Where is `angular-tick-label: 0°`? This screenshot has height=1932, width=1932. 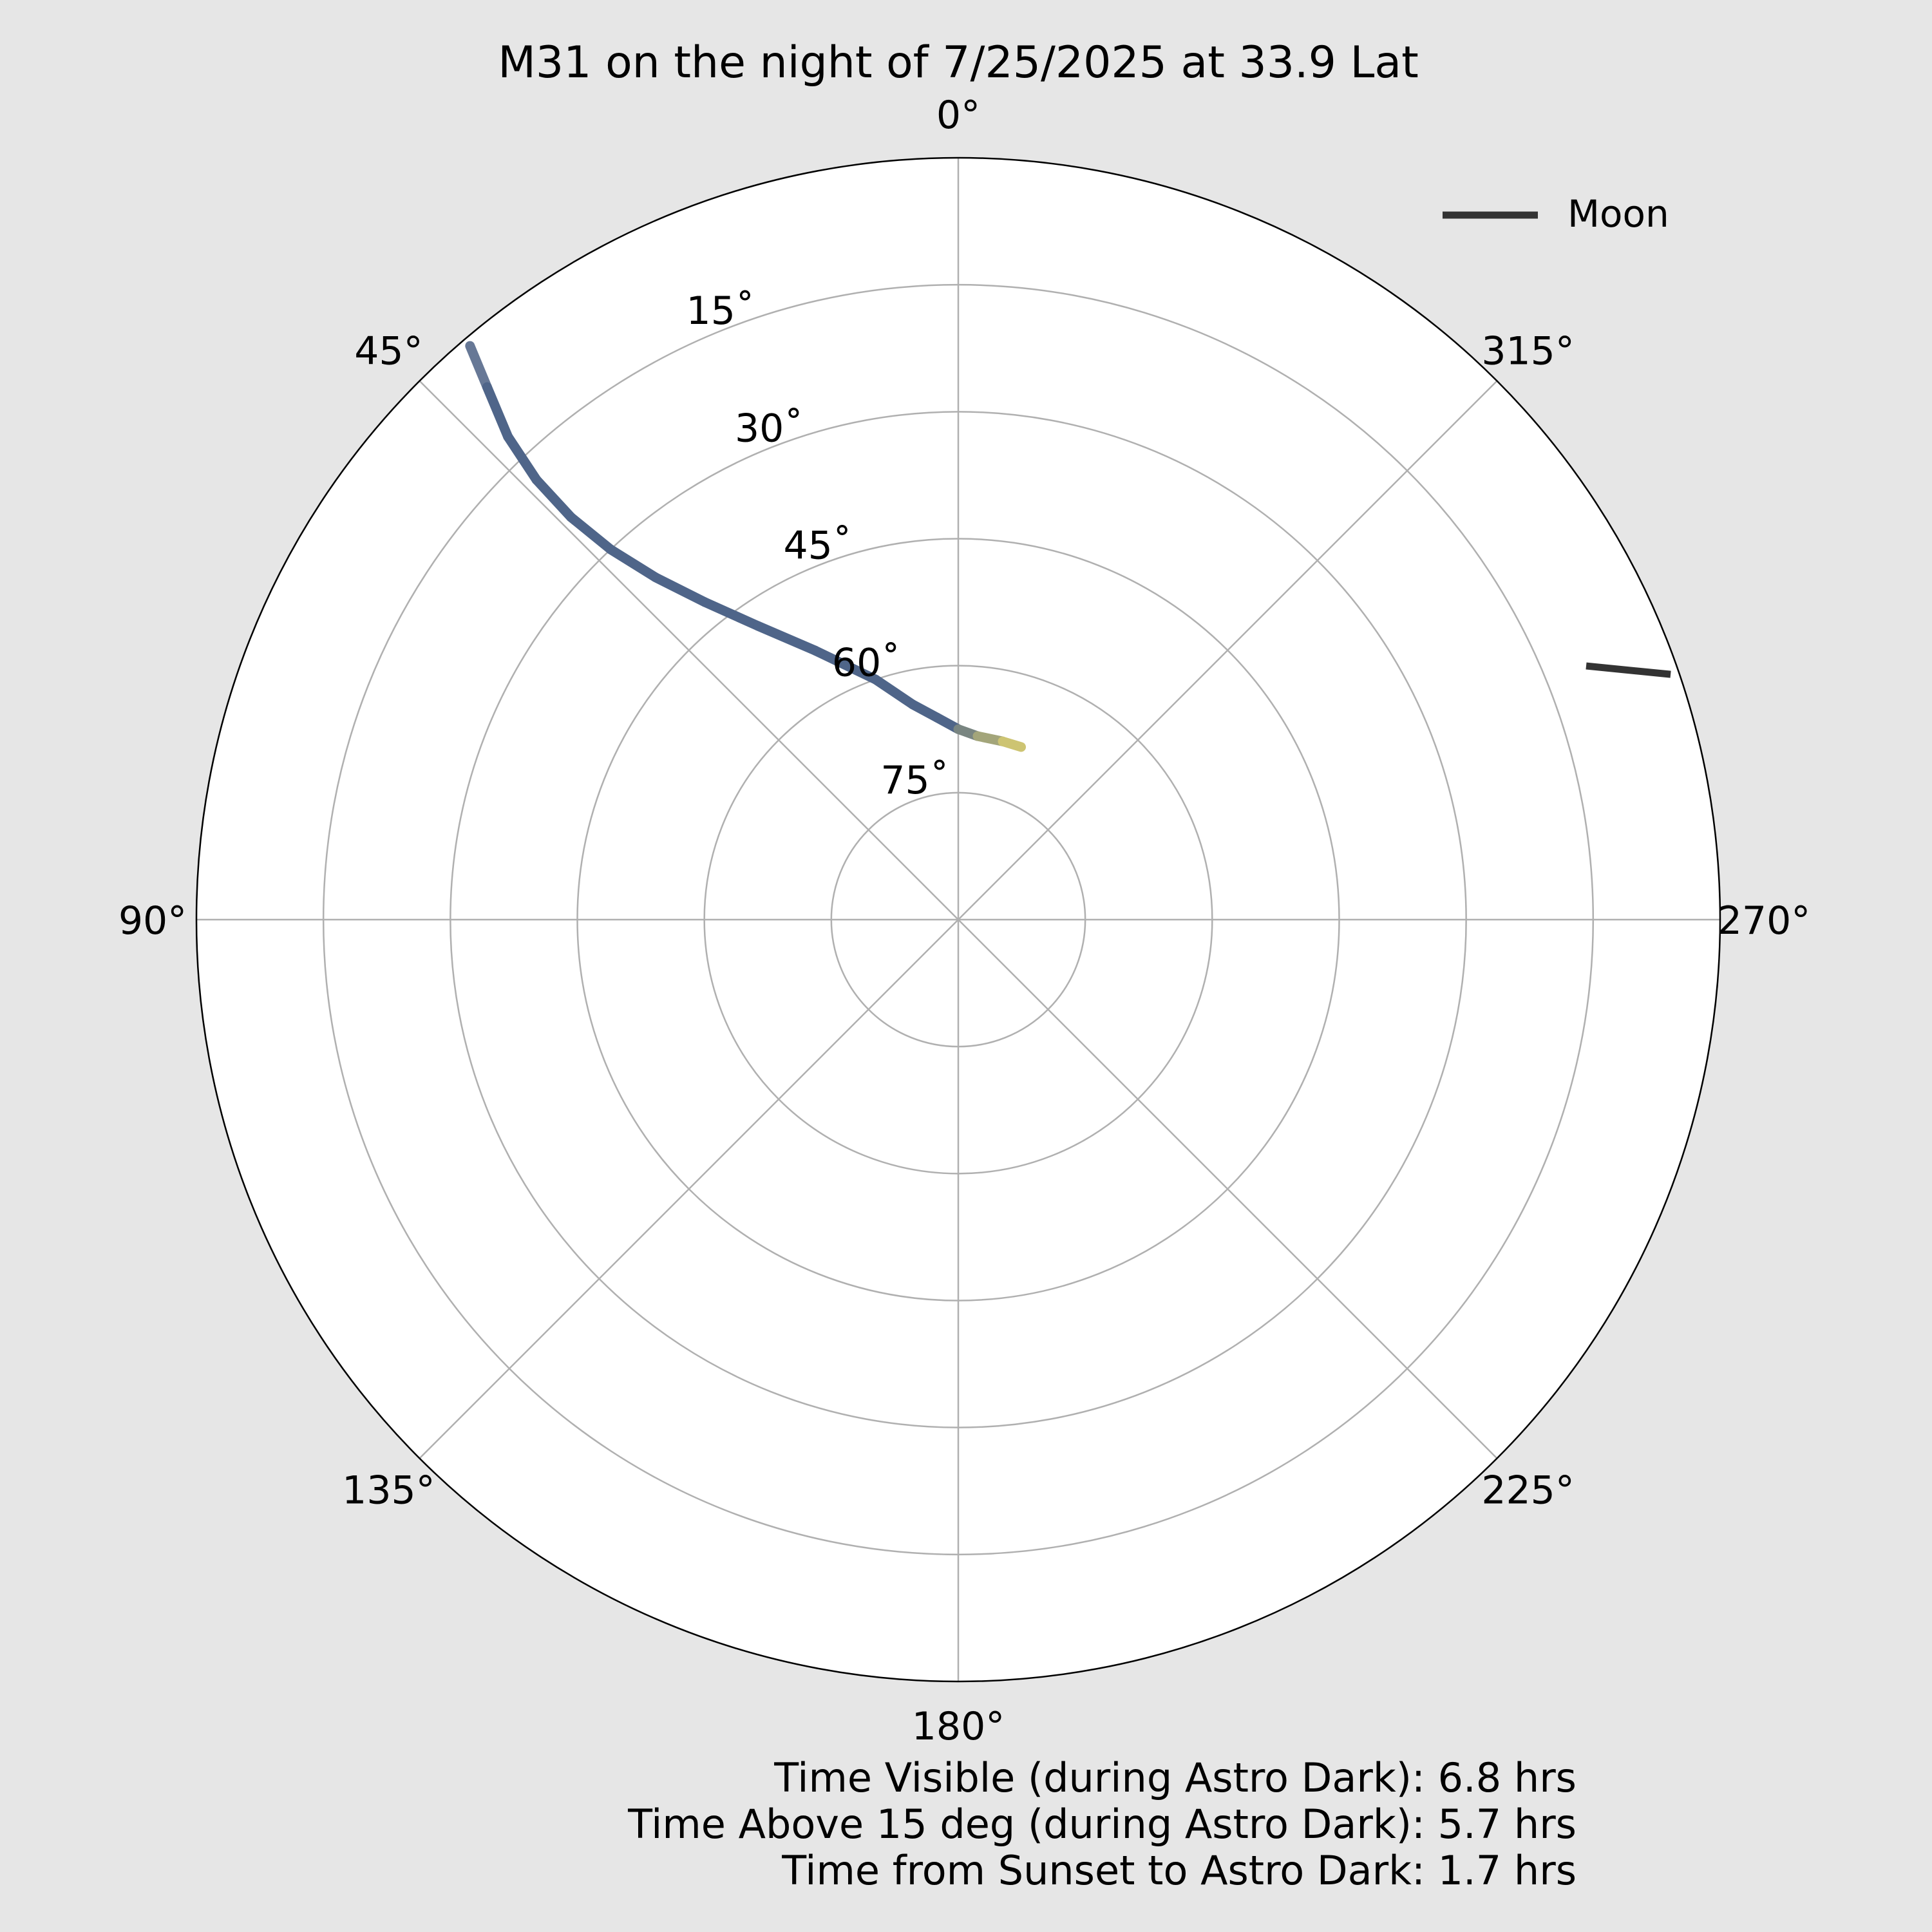 angular-tick-label: 0° is located at coordinates (958, 116).